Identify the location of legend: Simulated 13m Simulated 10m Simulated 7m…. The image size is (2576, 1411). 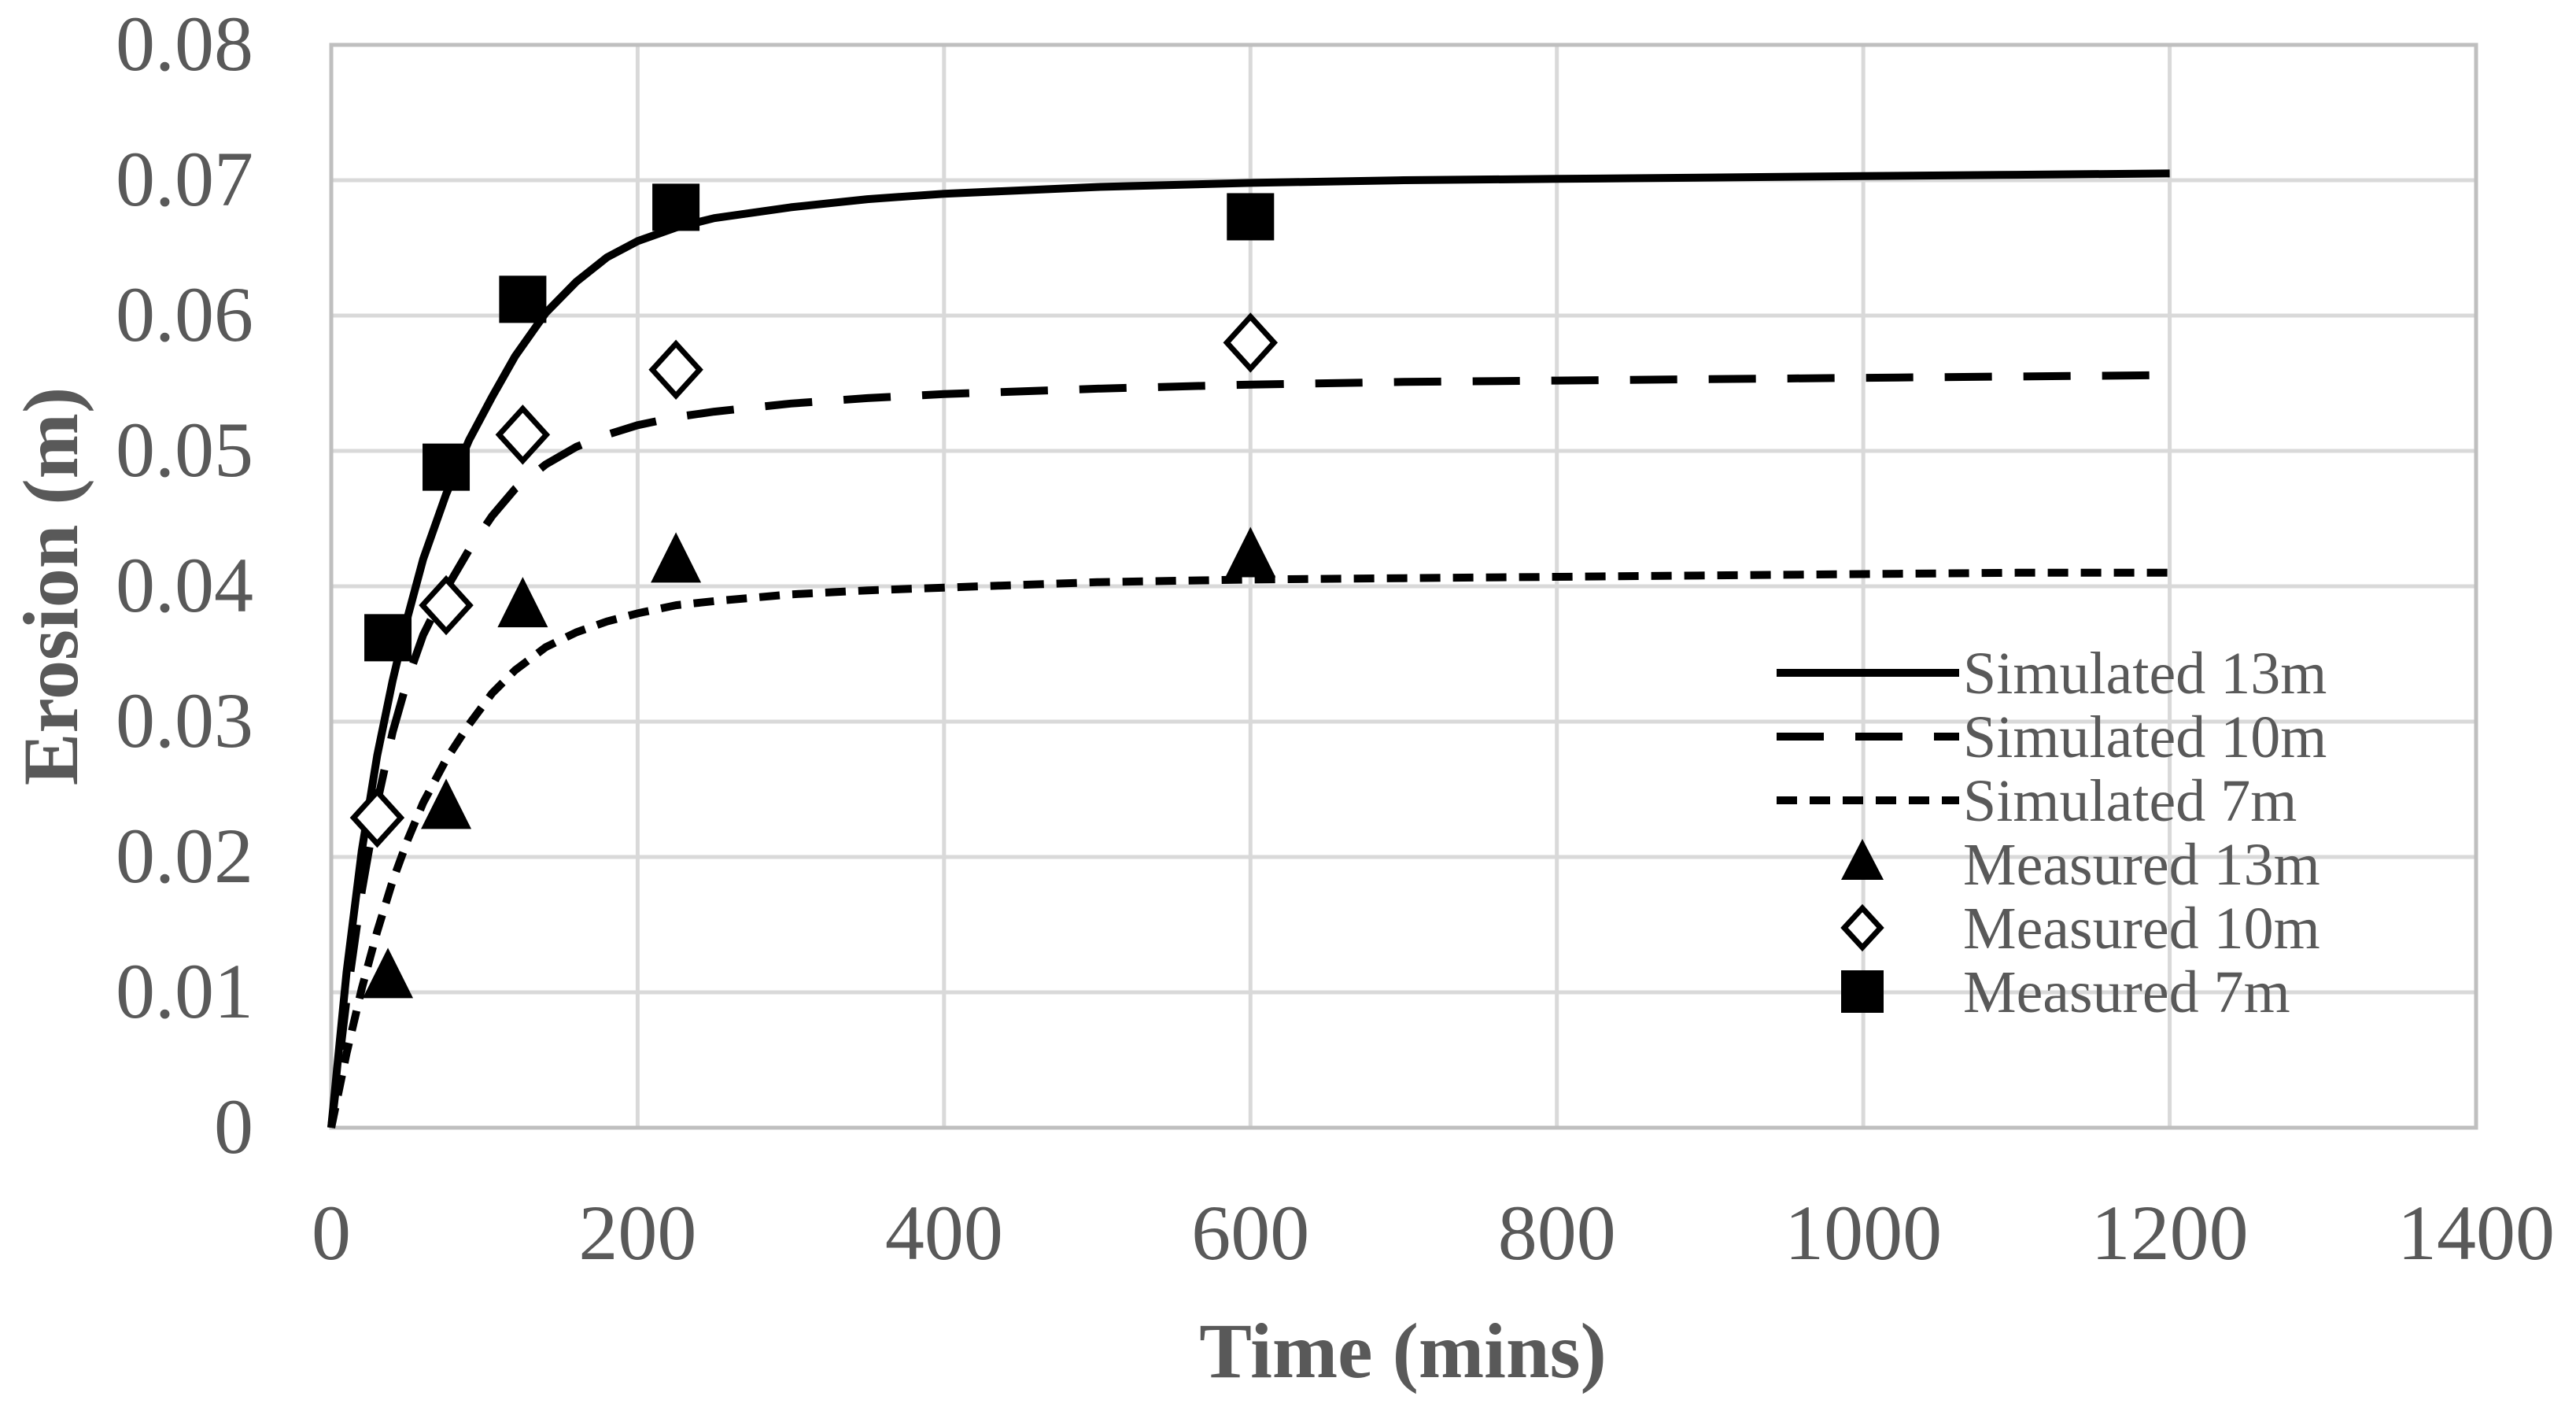
(2052, 833).